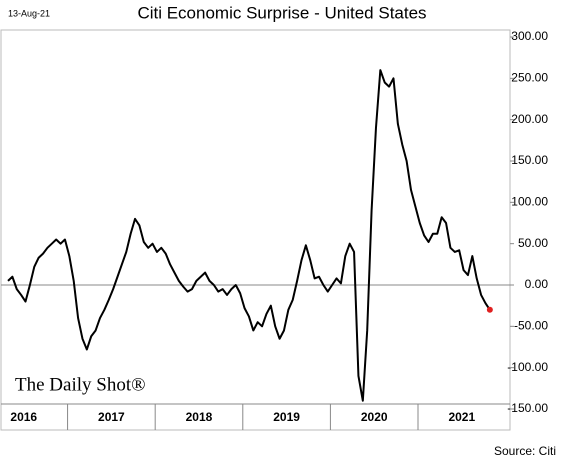  Describe the element at coordinates (533, 243) in the screenshot. I see `y-tick-label: 50.00` at that location.